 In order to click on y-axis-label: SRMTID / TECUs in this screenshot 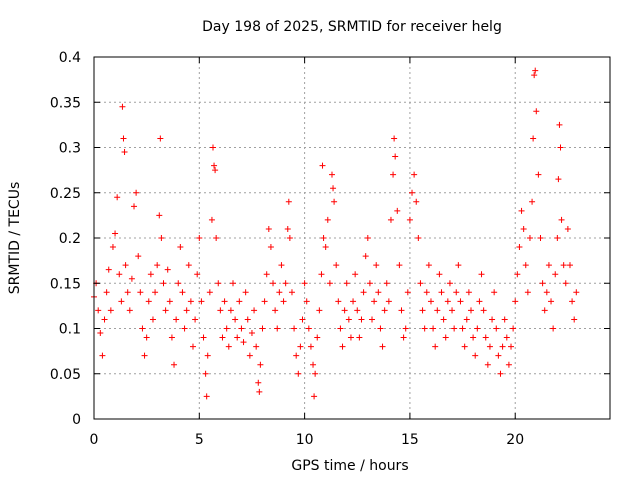, I will do `click(15, 238)`.